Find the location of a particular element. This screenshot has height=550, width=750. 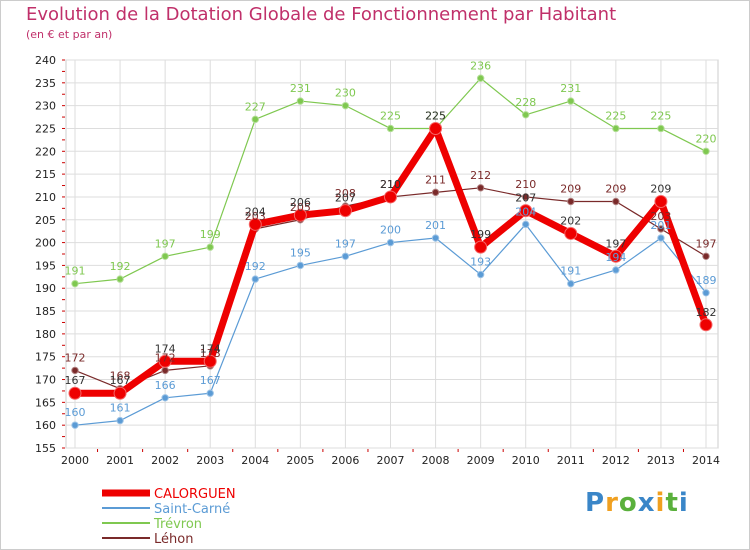

proxiti-logo: Proxiti is located at coordinates (637, 503).